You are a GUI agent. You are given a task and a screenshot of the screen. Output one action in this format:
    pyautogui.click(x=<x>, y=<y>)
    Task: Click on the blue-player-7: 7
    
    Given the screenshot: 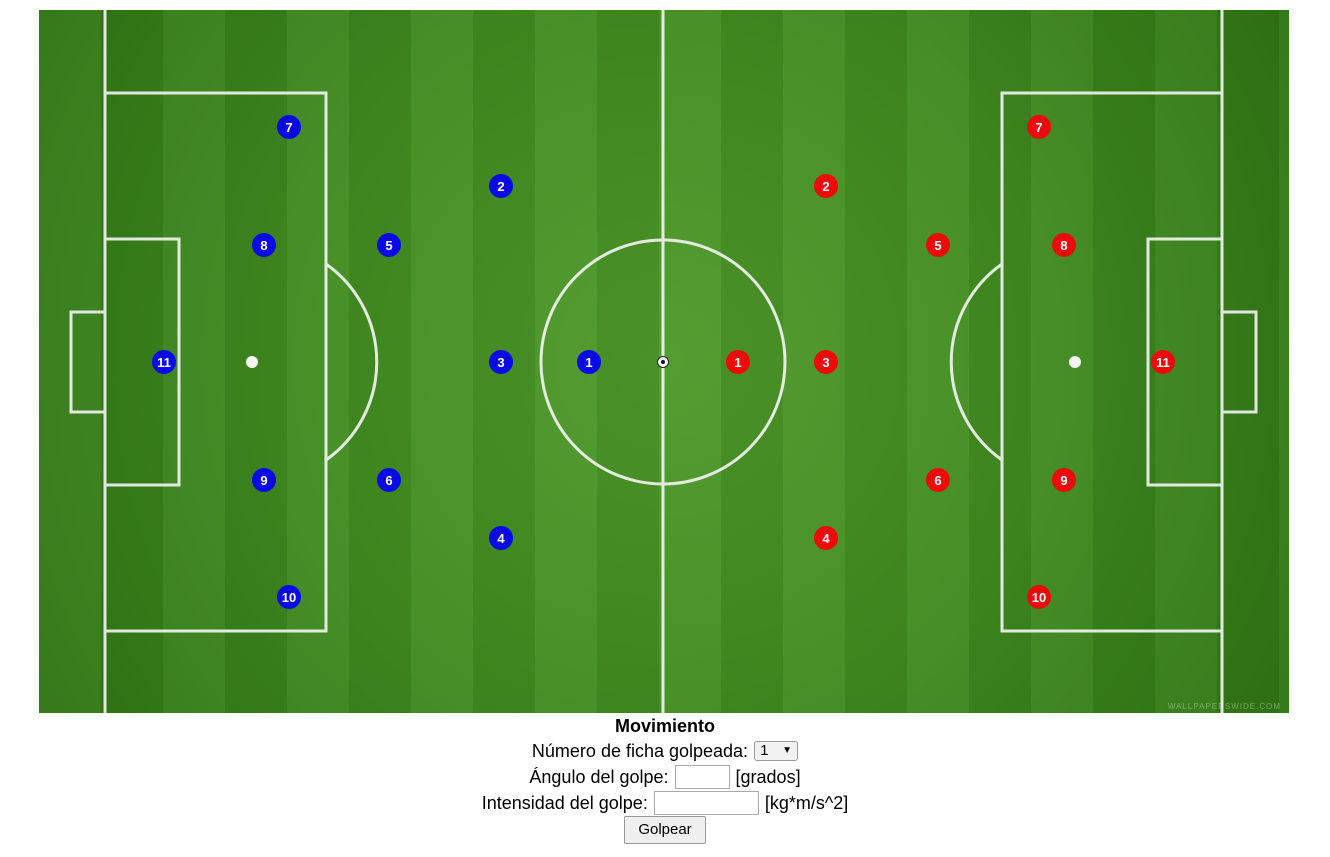 What is the action you would take?
    pyautogui.click(x=289, y=127)
    